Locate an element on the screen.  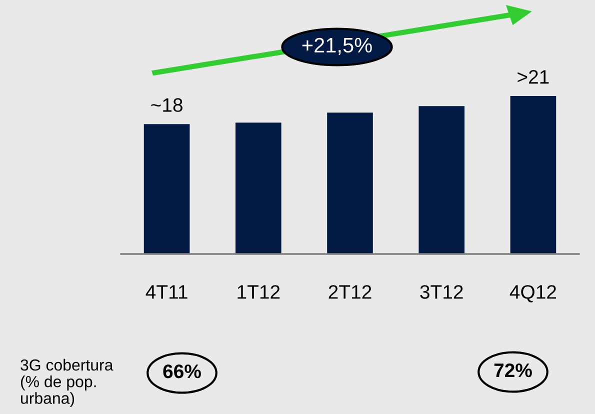
data-label: >21 is located at coordinates (533, 77).